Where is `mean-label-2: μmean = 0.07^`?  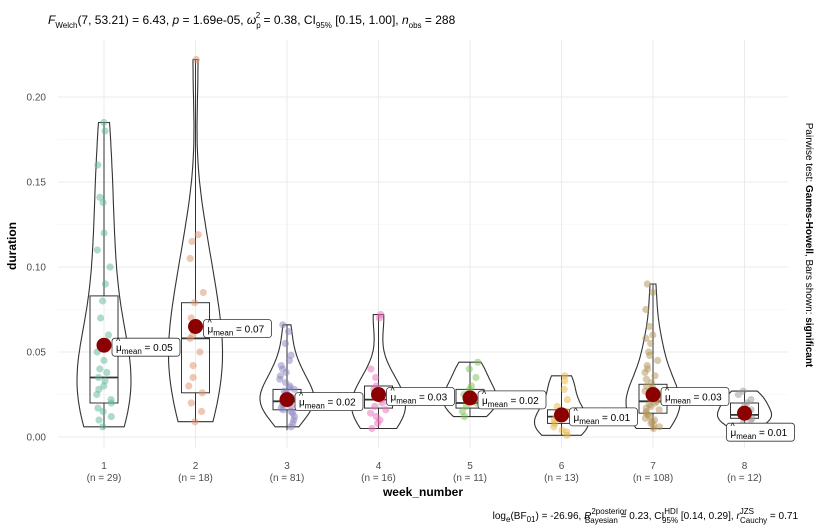 mean-label-2: μmean = 0.07^ is located at coordinates (237, 328).